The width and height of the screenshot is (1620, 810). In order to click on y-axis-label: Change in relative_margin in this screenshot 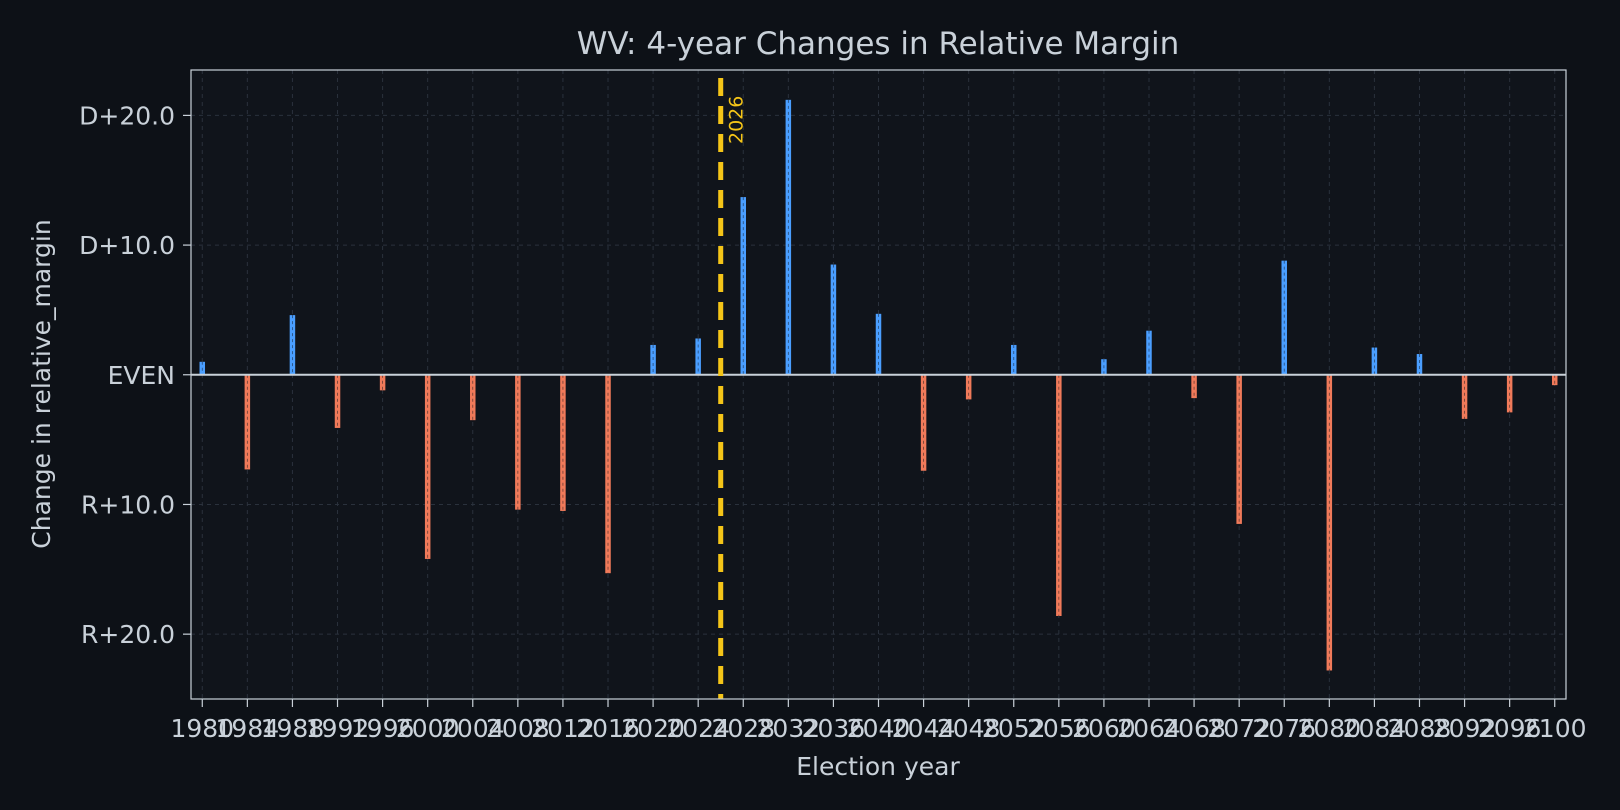, I will do `click(41, 383)`.